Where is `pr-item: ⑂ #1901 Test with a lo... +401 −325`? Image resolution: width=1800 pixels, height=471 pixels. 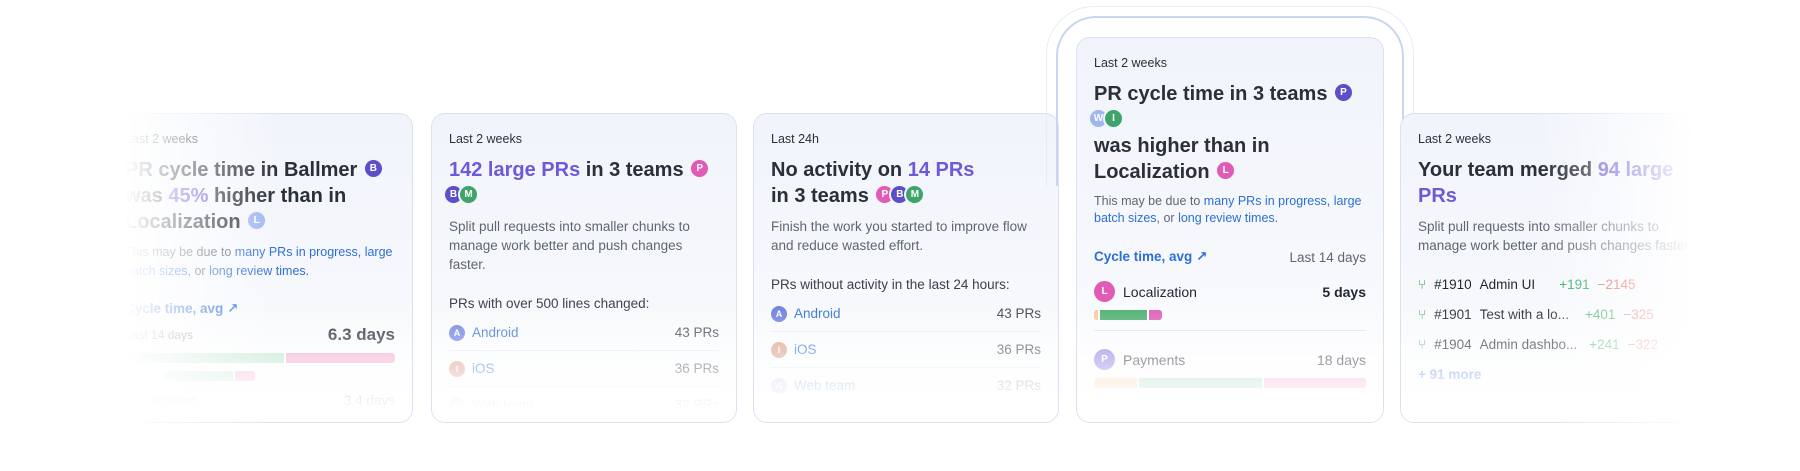 pr-item: ⑂ #1901 Test with a lo... +401 −325 is located at coordinates (1560, 314).